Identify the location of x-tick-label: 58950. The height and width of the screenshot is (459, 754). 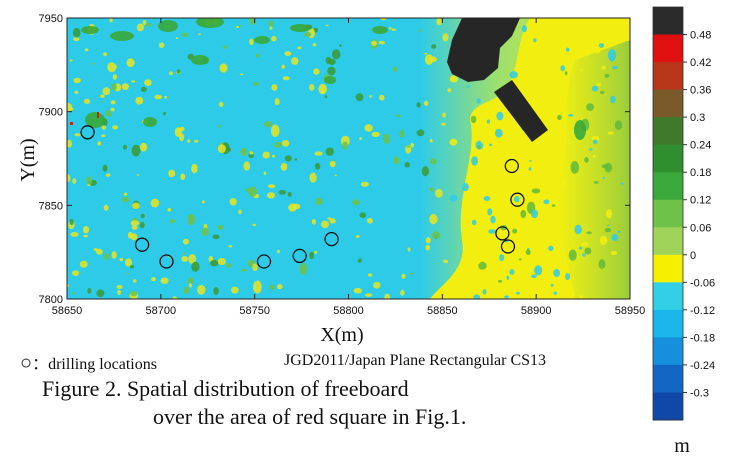
(630, 311).